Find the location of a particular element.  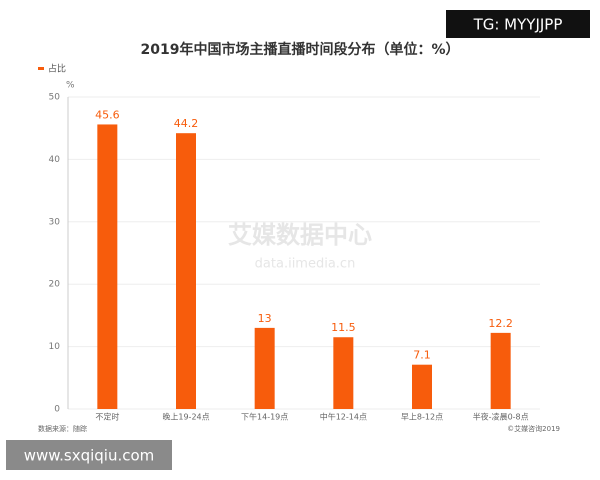

source: 数据来源：随踪 is located at coordinates (62, 428).